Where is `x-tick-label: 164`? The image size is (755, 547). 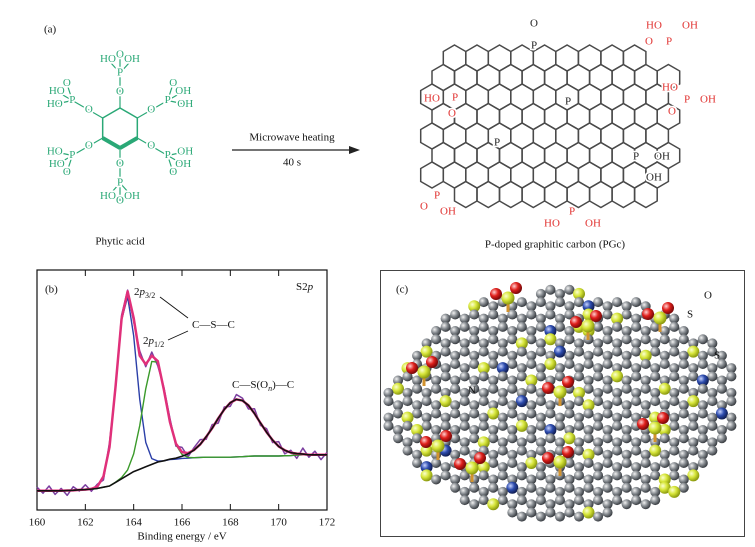 x-tick-label: 164 is located at coordinates (133, 523).